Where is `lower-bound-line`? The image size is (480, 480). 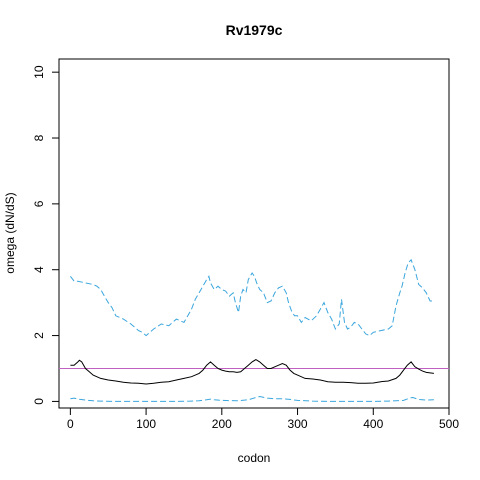
lower-bound-line is located at coordinates (252, 398).